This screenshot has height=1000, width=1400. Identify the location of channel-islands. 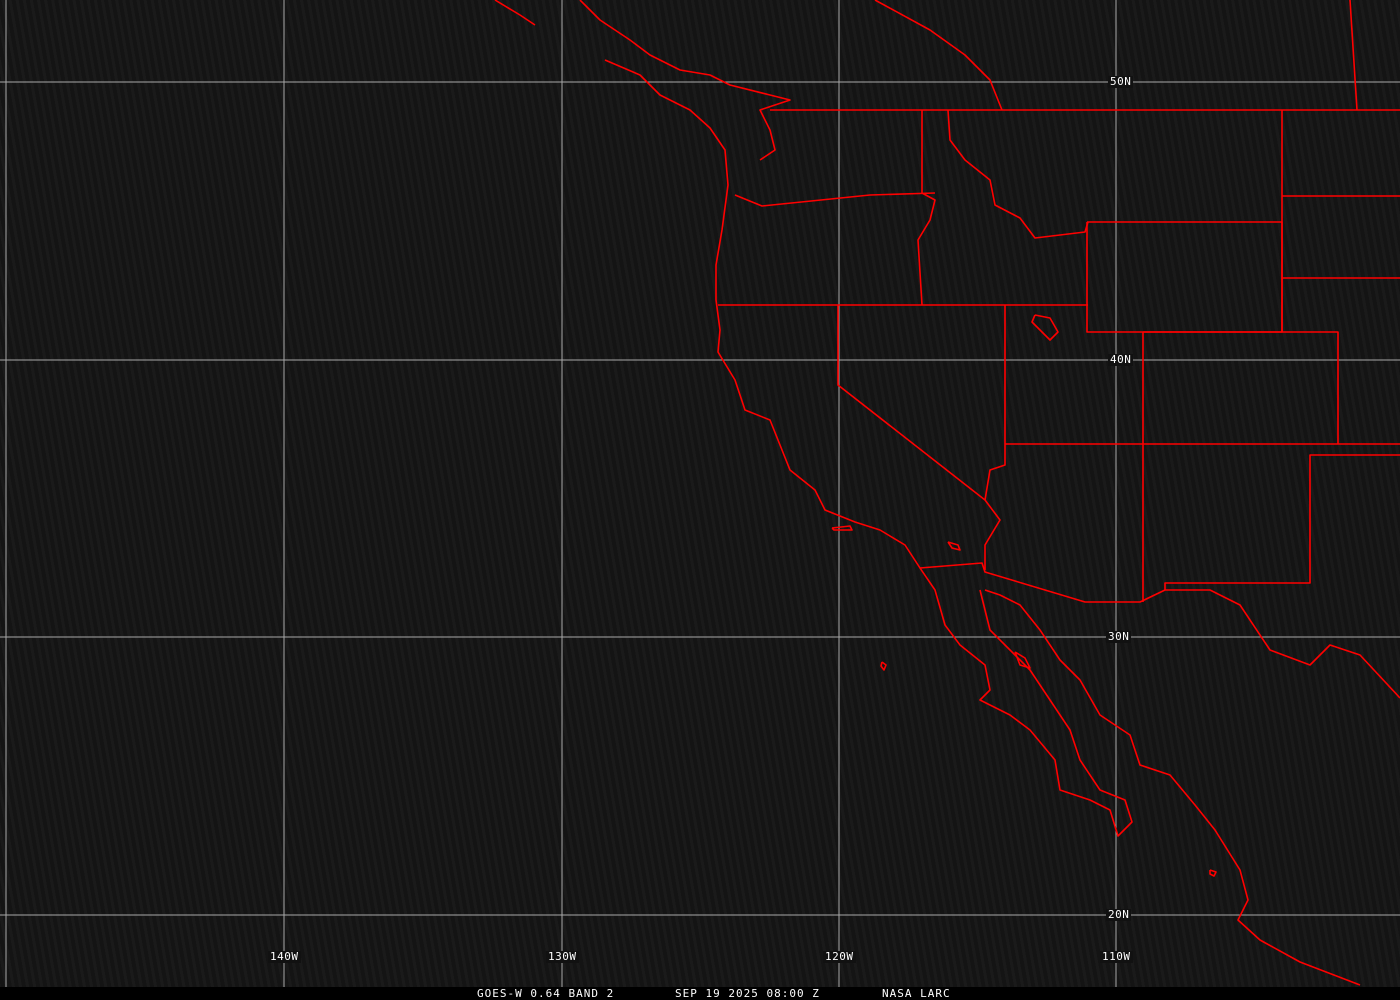
(842, 528).